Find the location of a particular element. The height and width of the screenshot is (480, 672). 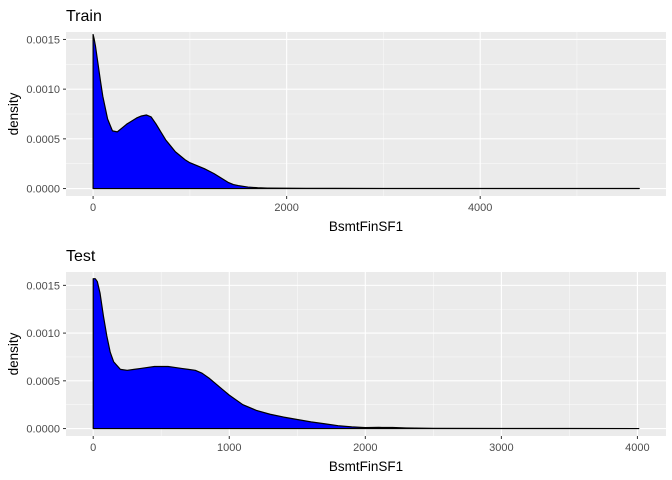

train-y-axis-title: density is located at coordinates (13, 113).